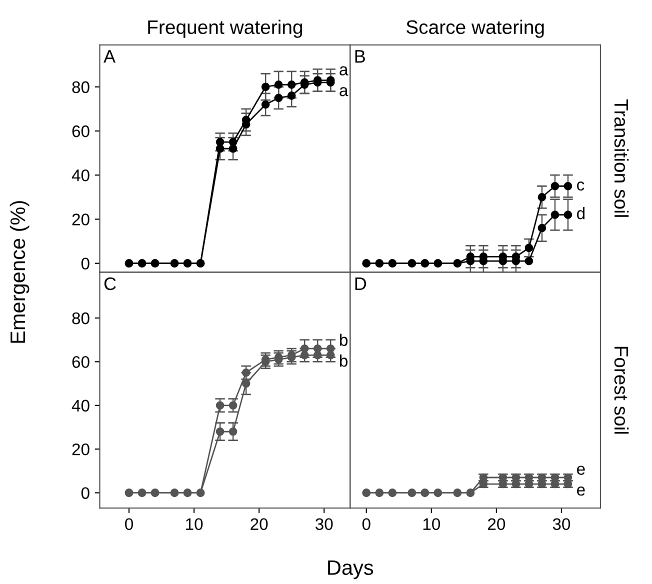 This screenshot has height=584, width=652. Describe the element at coordinates (581, 213) in the screenshot. I see `annotation: d` at that location.